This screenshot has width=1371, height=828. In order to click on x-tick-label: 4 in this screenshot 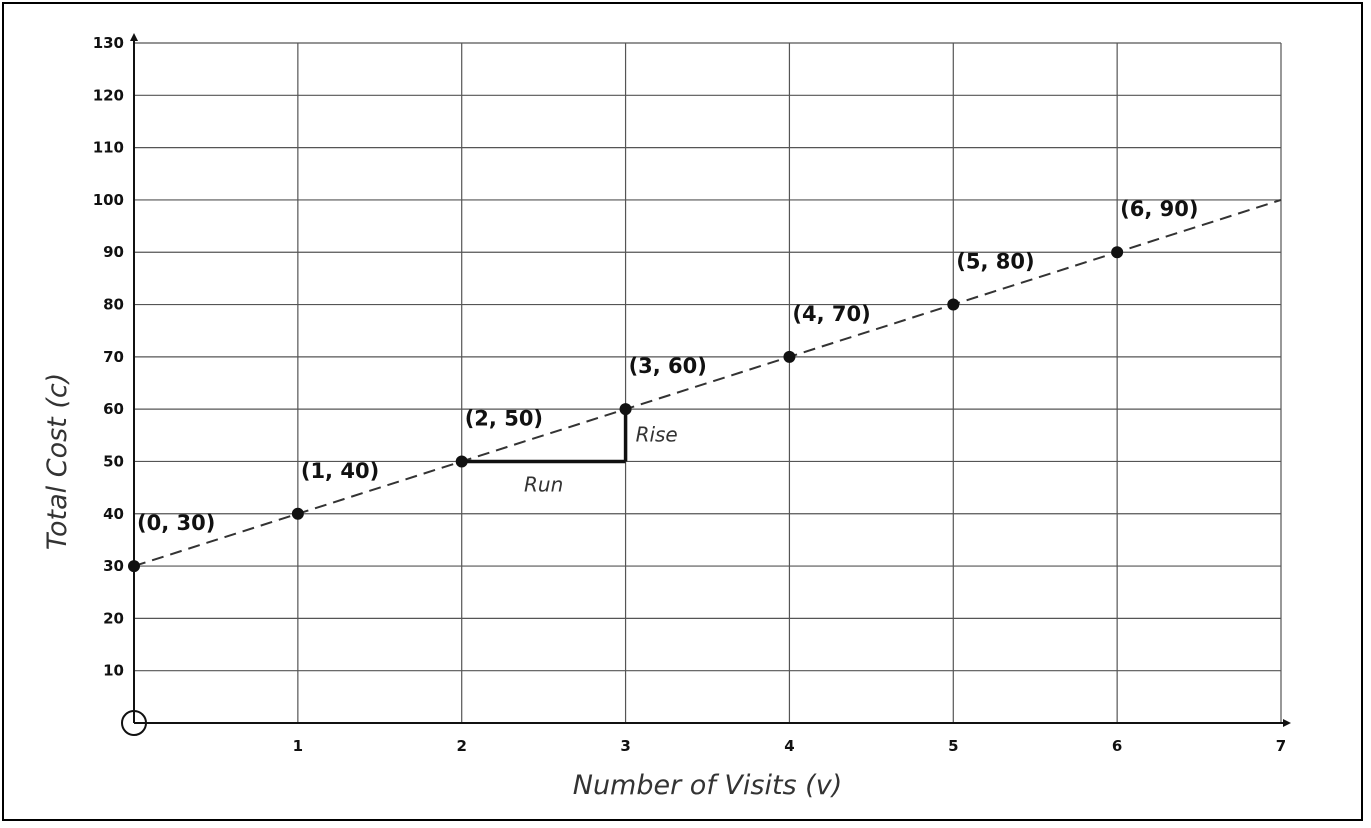, I will do `click(789, 746)`.